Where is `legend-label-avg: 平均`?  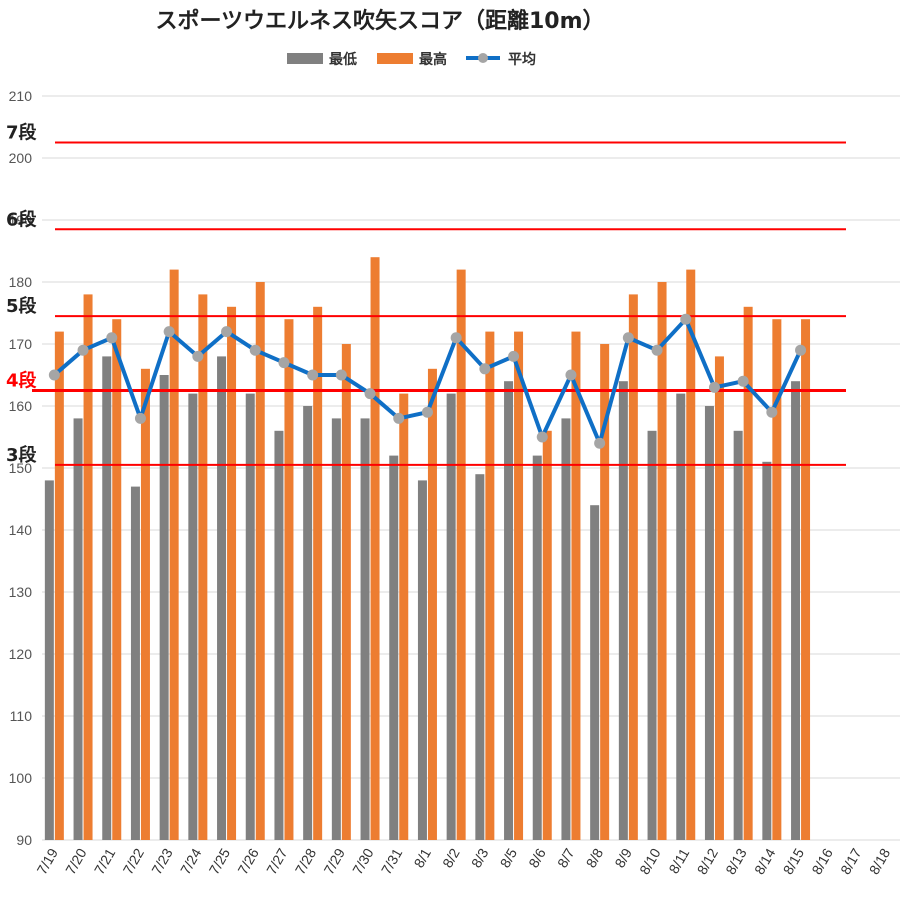 legend-label-avg: 平均 is located at coordinates (522, 59).